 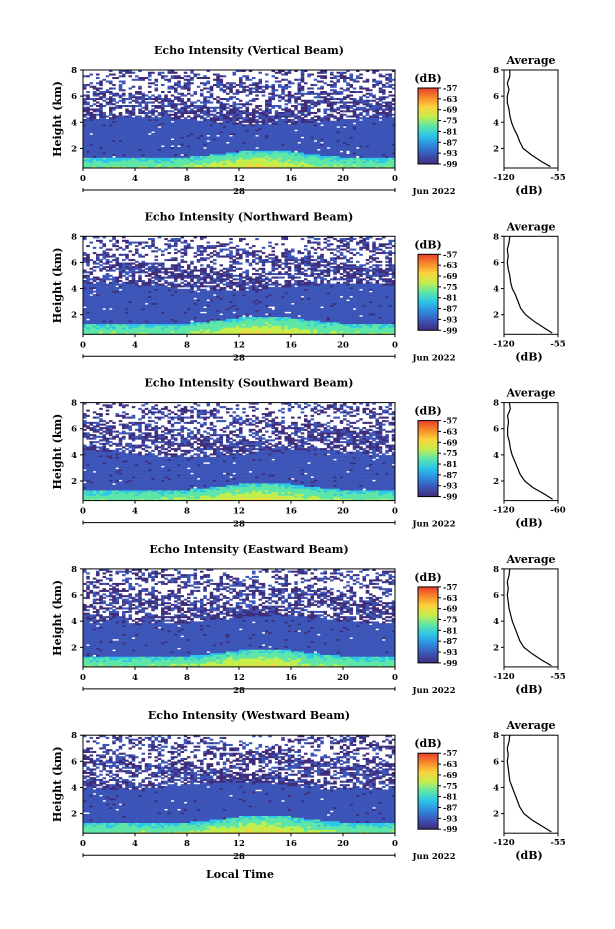 I want to click on heatmap-cells, so click(x=239, y=119).